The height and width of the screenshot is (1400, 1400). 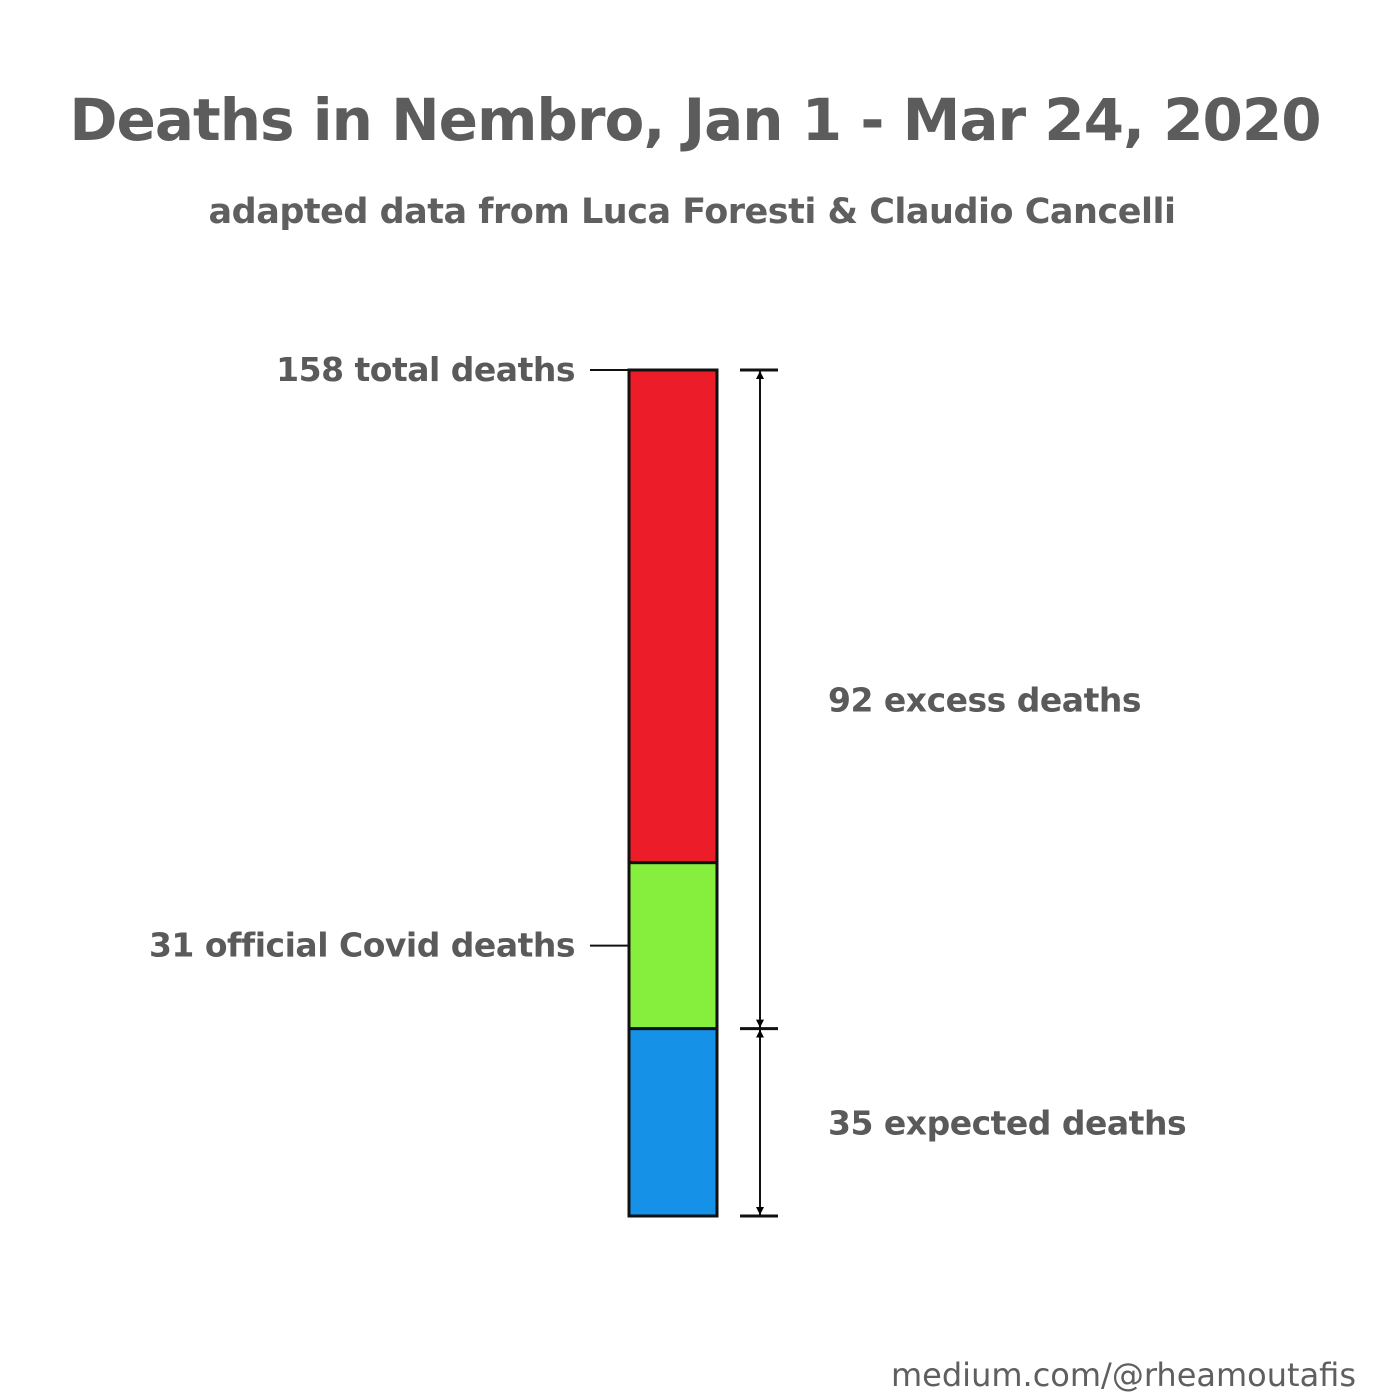 What do you see at coordinates (425, 369) in the screenshot?
I see `total-deaths-label: 158 total deaths` at bounding box center [425, 369].